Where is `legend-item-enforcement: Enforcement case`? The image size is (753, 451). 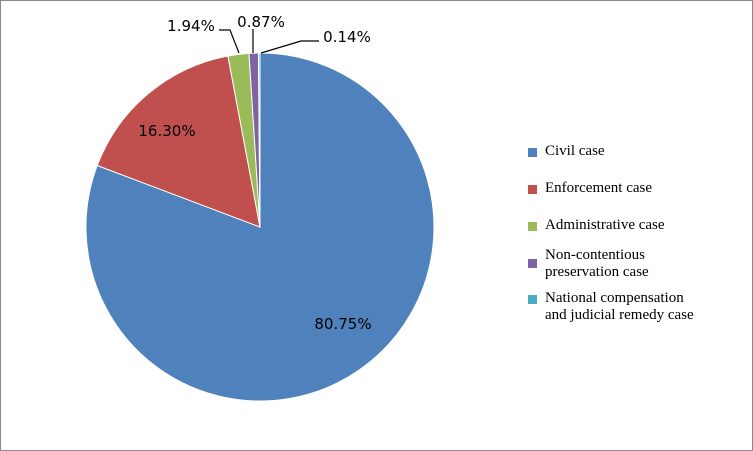 legend-item-enforcement: Enforcement case is located at coordinates (638, 198).